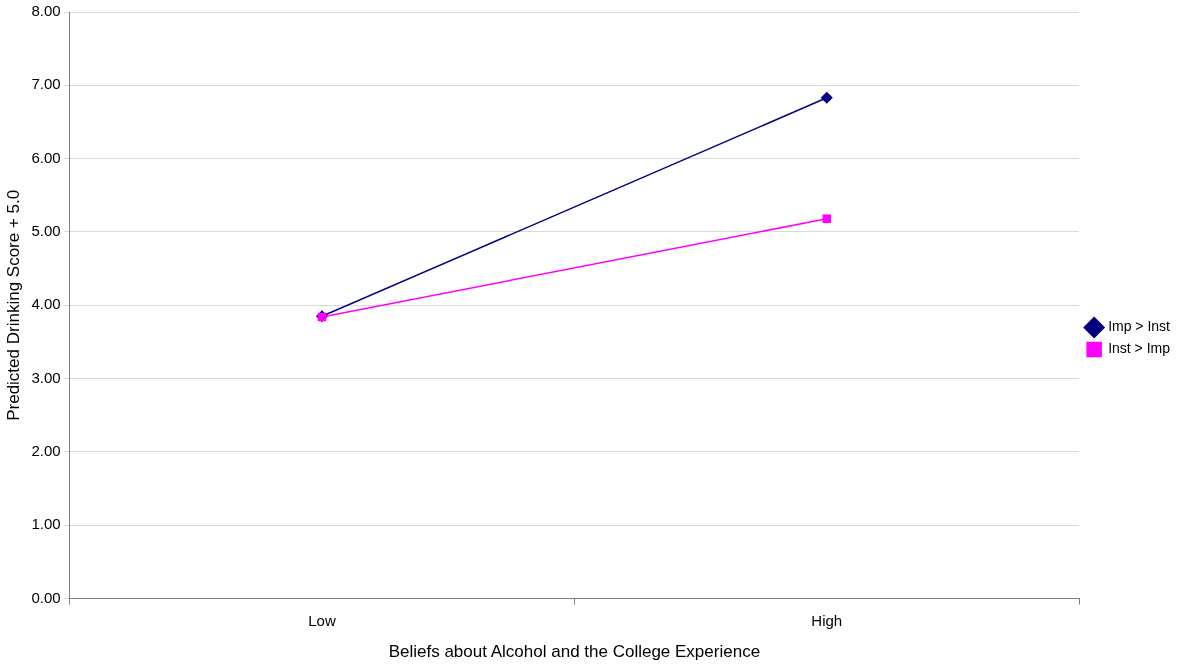 The width and height of the screenshot is (1184, 667). What do you see at coordinates (574, 652) in the screenshot?
I see `x-axis-title: Beliefs about Alcohol and the College Experience` at bounding box center [574, 652].